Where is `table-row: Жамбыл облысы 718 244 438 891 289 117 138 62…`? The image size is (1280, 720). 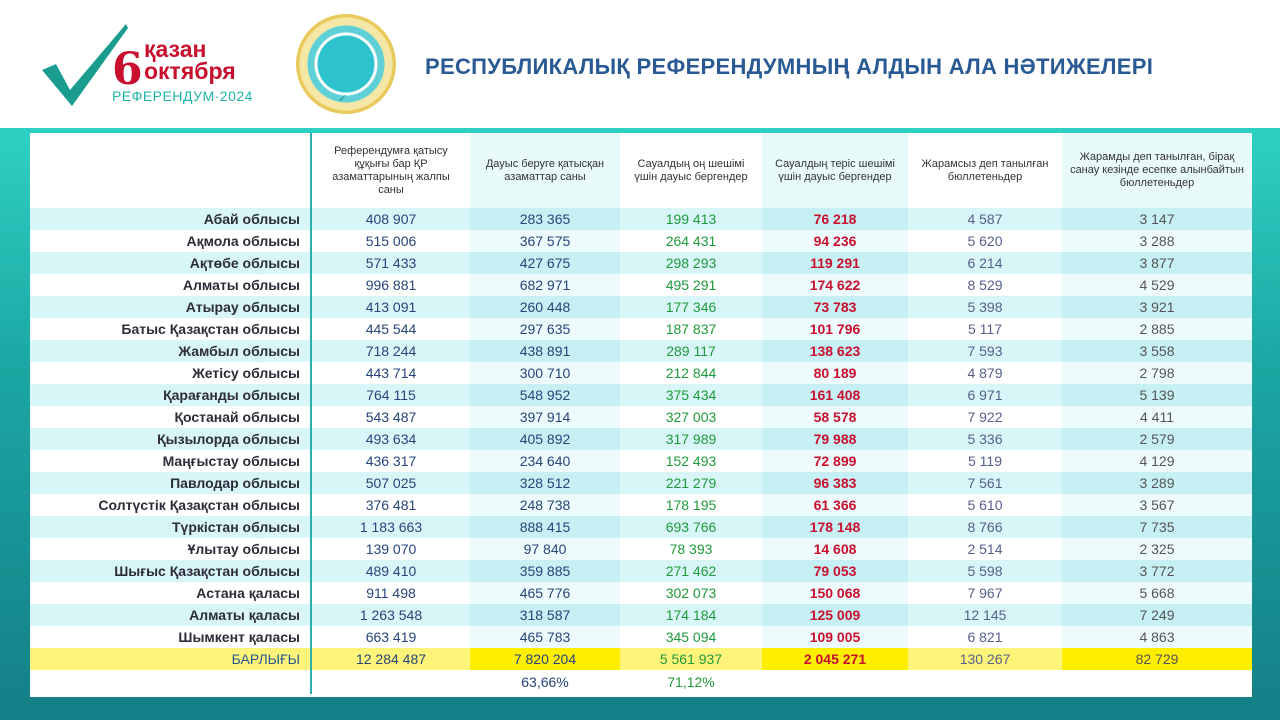 table-row: Жамбыл облысы 718 244 438 891 289 117 138 62… is located at coordinates (641, 351).